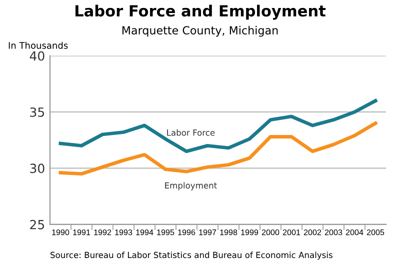  I want to click on x-tick-label: 2000, so click(271, 232).